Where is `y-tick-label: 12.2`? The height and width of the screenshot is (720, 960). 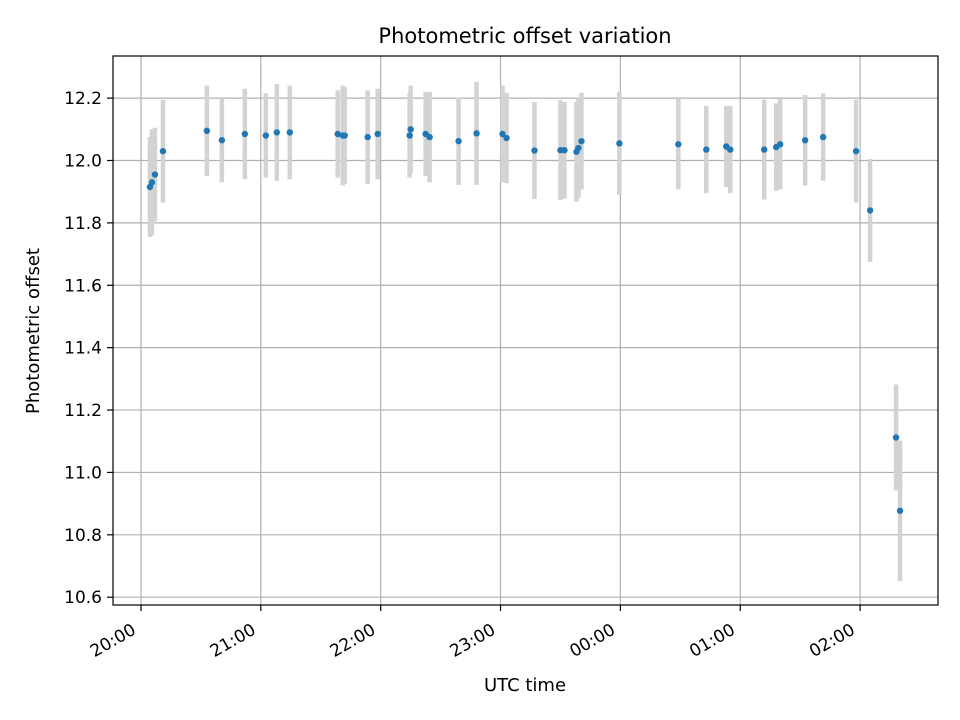
y-tick-label: 12.2 is located at coordinates (83, 99).